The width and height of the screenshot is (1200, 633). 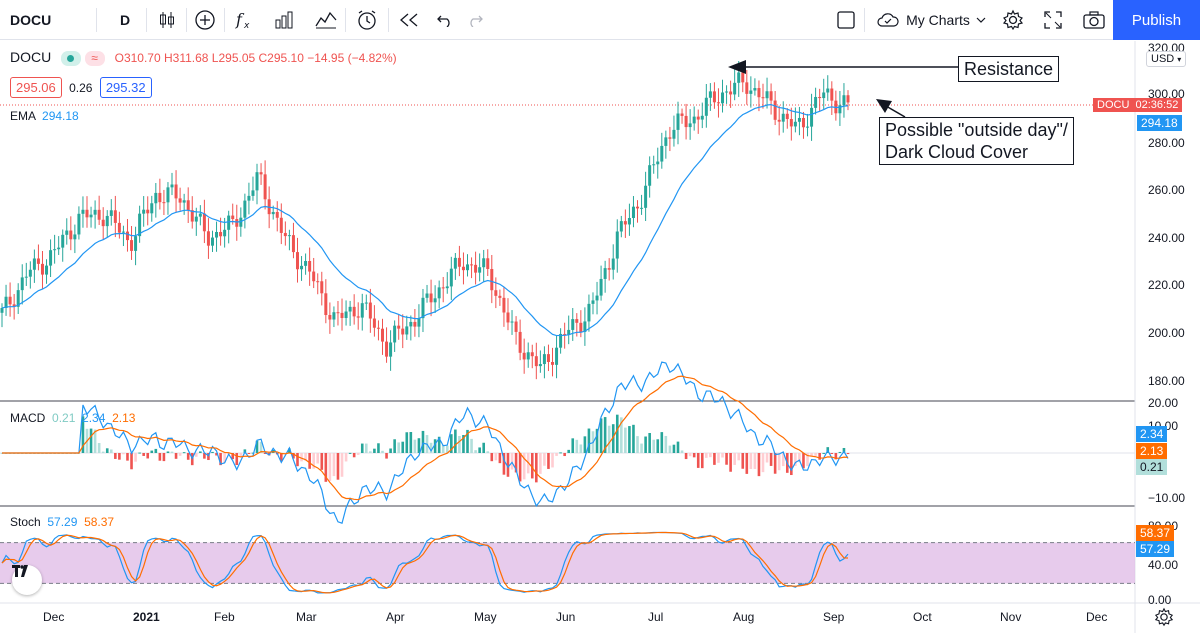 What do you see at coordinates (409, 20) in the screenshot?
I see `replay-icon` at bounding box center [409, 20].